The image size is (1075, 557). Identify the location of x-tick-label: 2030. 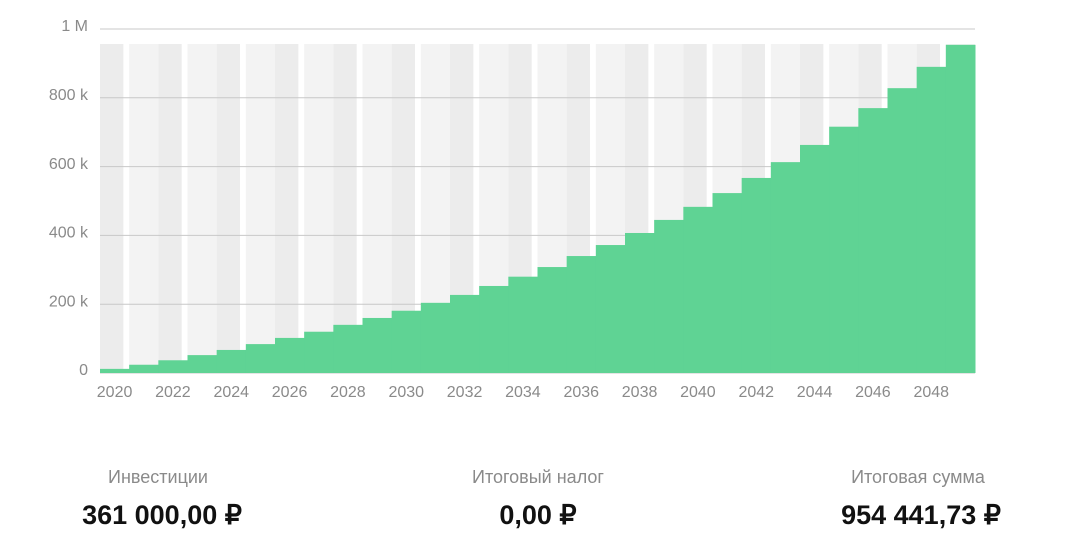
(406, 392).